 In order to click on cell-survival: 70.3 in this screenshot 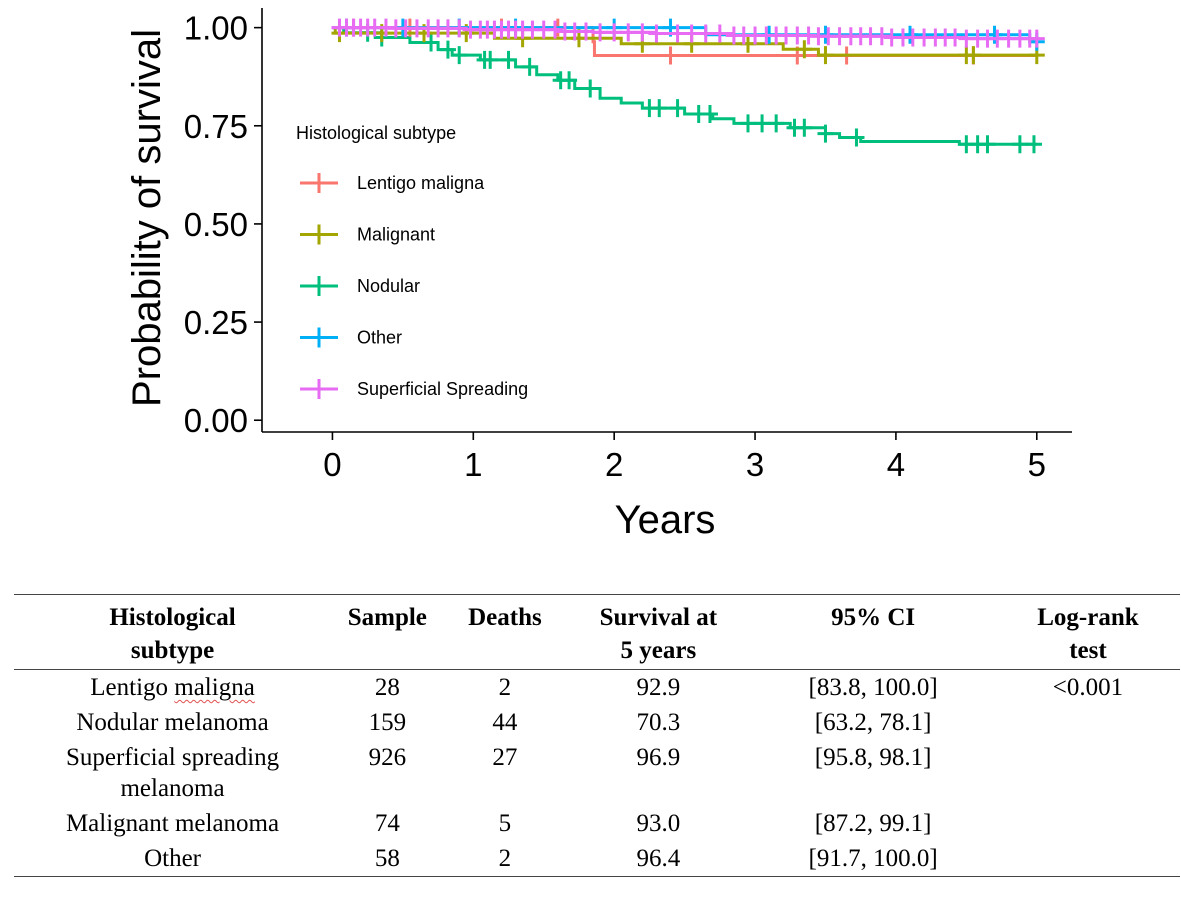, I will do `click(658, 722)`.